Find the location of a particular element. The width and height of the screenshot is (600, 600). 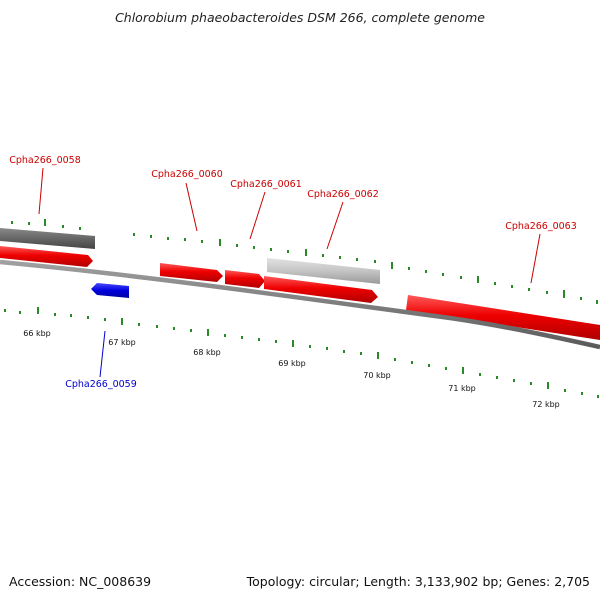

scale-label-70kbp: 70 kbp is located at coordinates (377, 375).